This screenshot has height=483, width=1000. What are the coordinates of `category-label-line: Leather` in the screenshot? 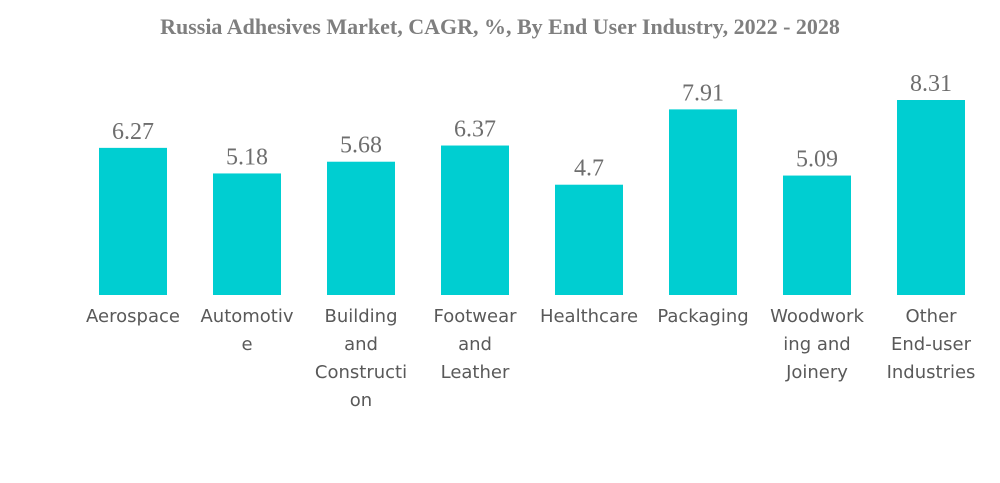 It's located at (475, 372).